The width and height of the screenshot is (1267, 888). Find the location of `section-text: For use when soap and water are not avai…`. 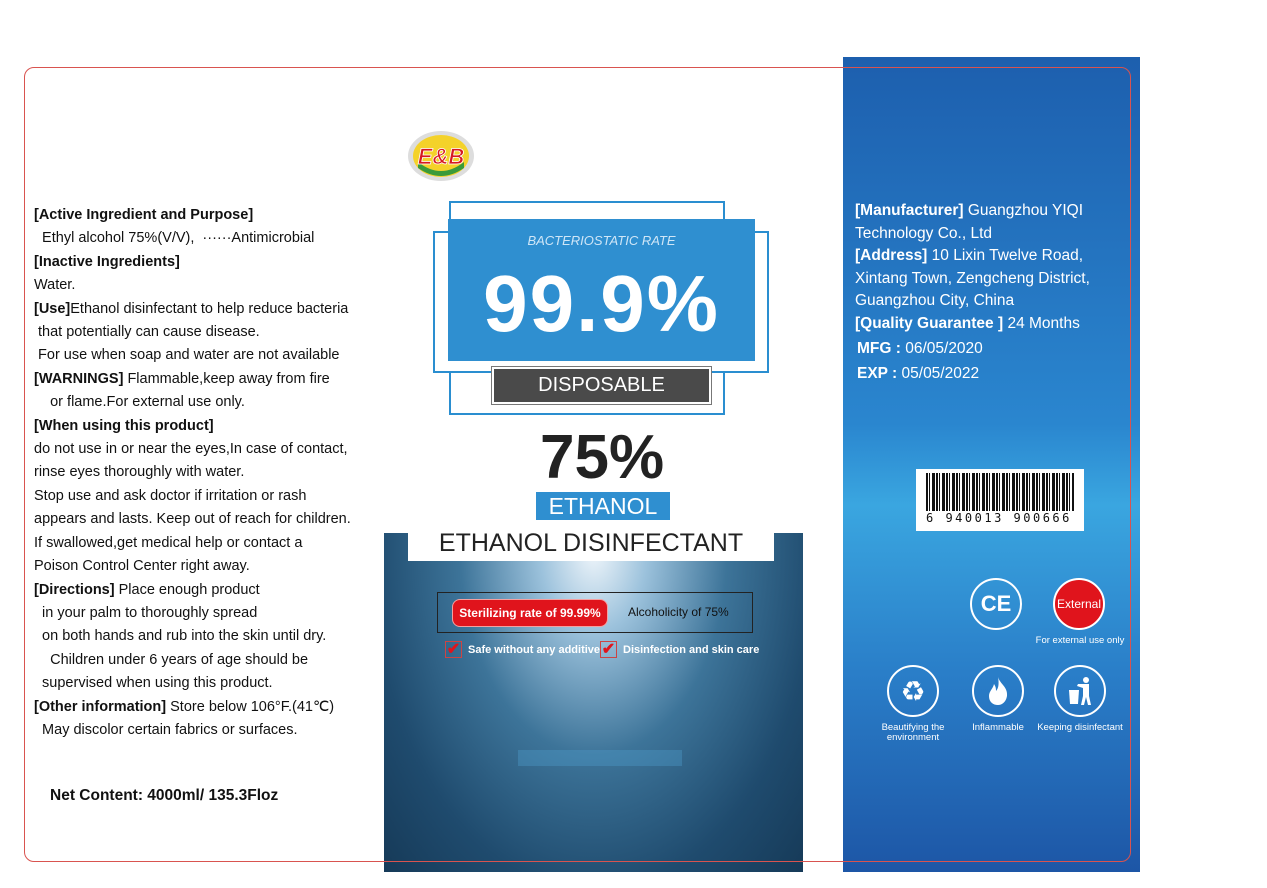

section-text: For use when soap and water are not avai… is located at coordinates (187, 355).